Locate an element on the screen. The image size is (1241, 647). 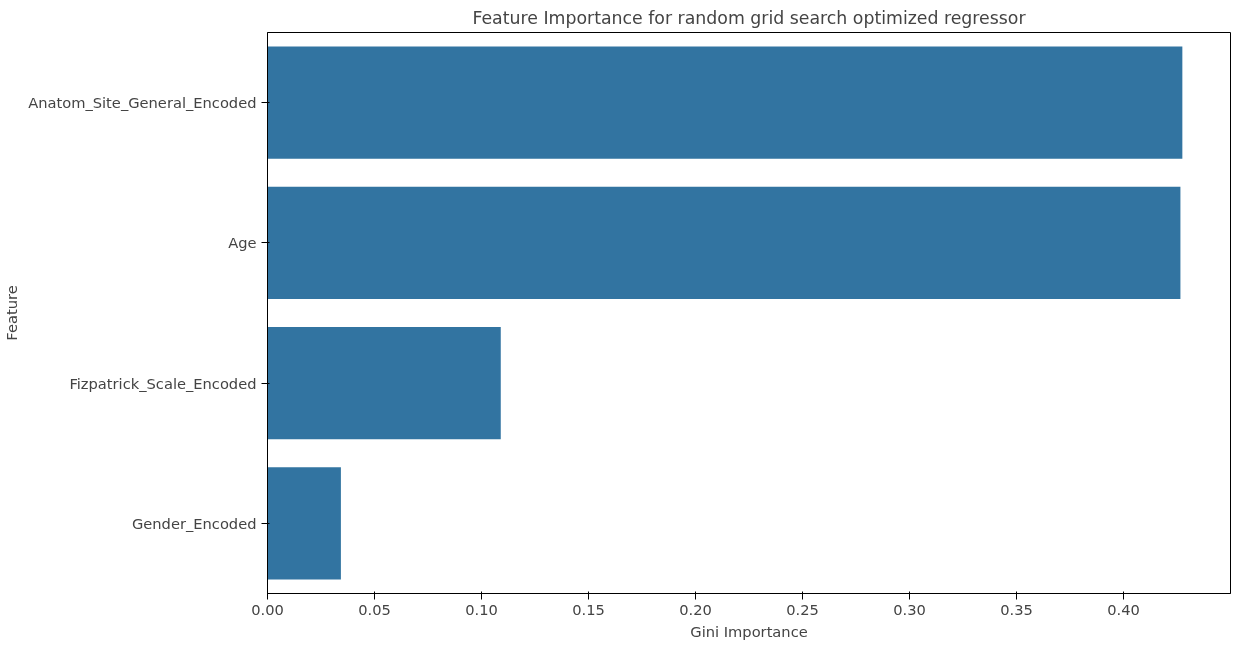
y-axis-title: Feature is located at coordinates (12, 313).